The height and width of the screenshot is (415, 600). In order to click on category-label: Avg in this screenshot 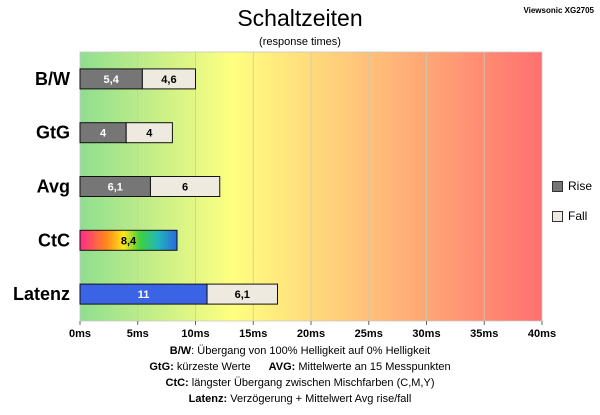, I will do `click(53, 187)`.